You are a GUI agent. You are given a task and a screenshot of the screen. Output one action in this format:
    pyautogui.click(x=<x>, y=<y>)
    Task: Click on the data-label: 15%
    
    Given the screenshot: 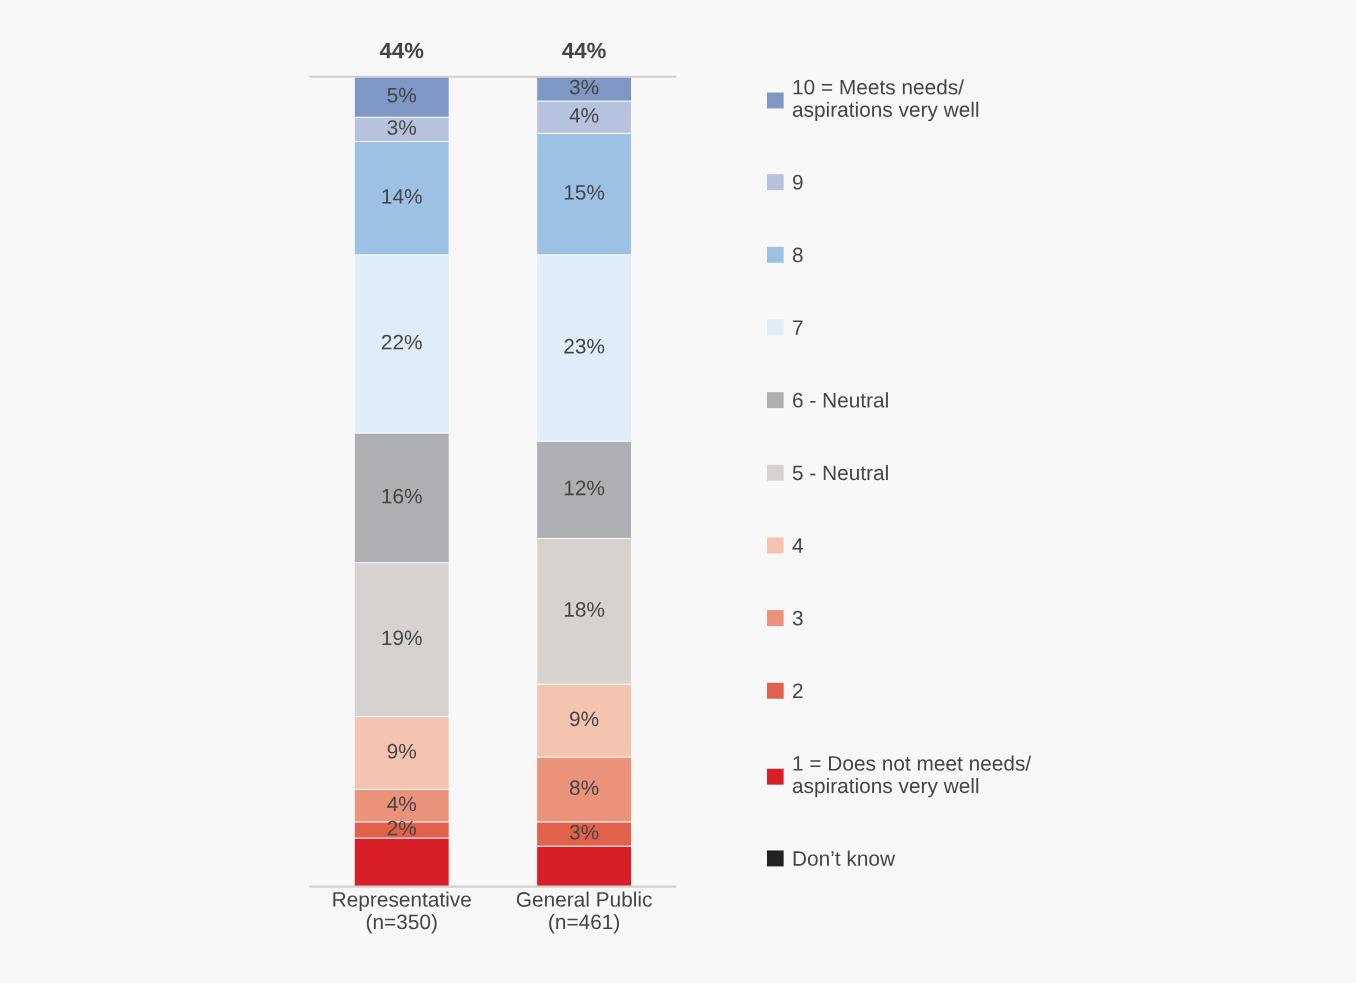 What is the action you would take?
    pyautogui.click(x=584, y=192)
    